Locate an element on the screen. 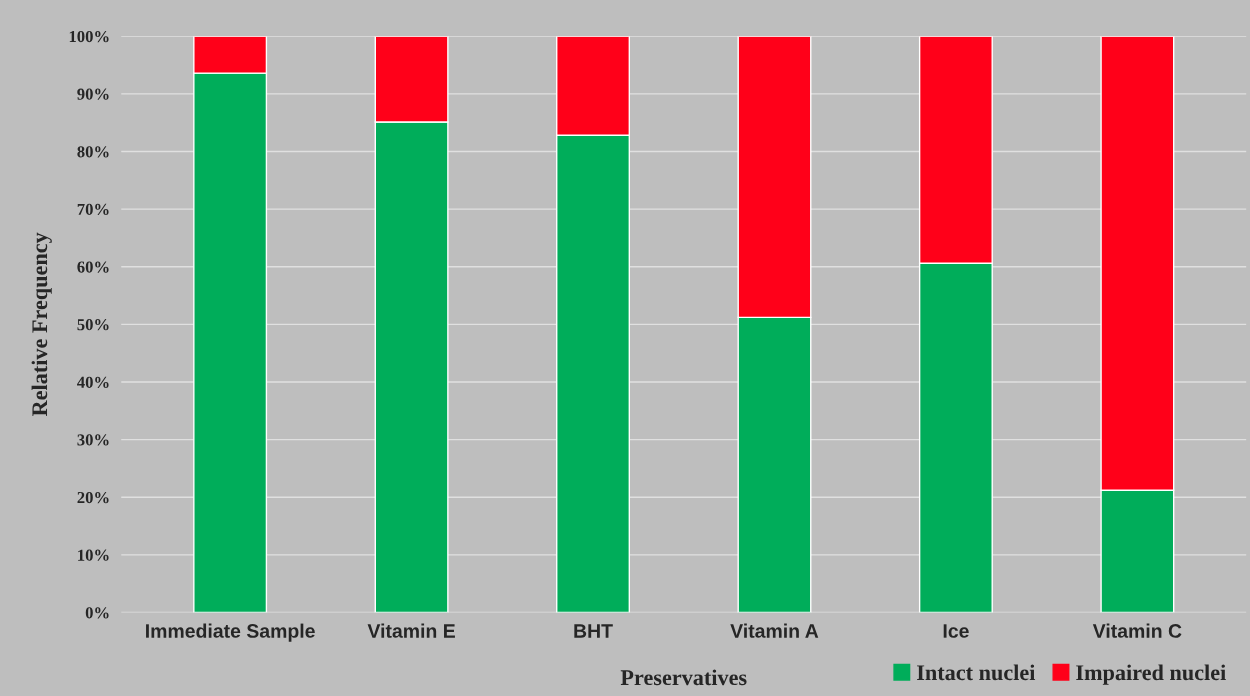 This screenshot has width=1250, height=696. y-tick-label: 40% is located at coordinates (93, 382).